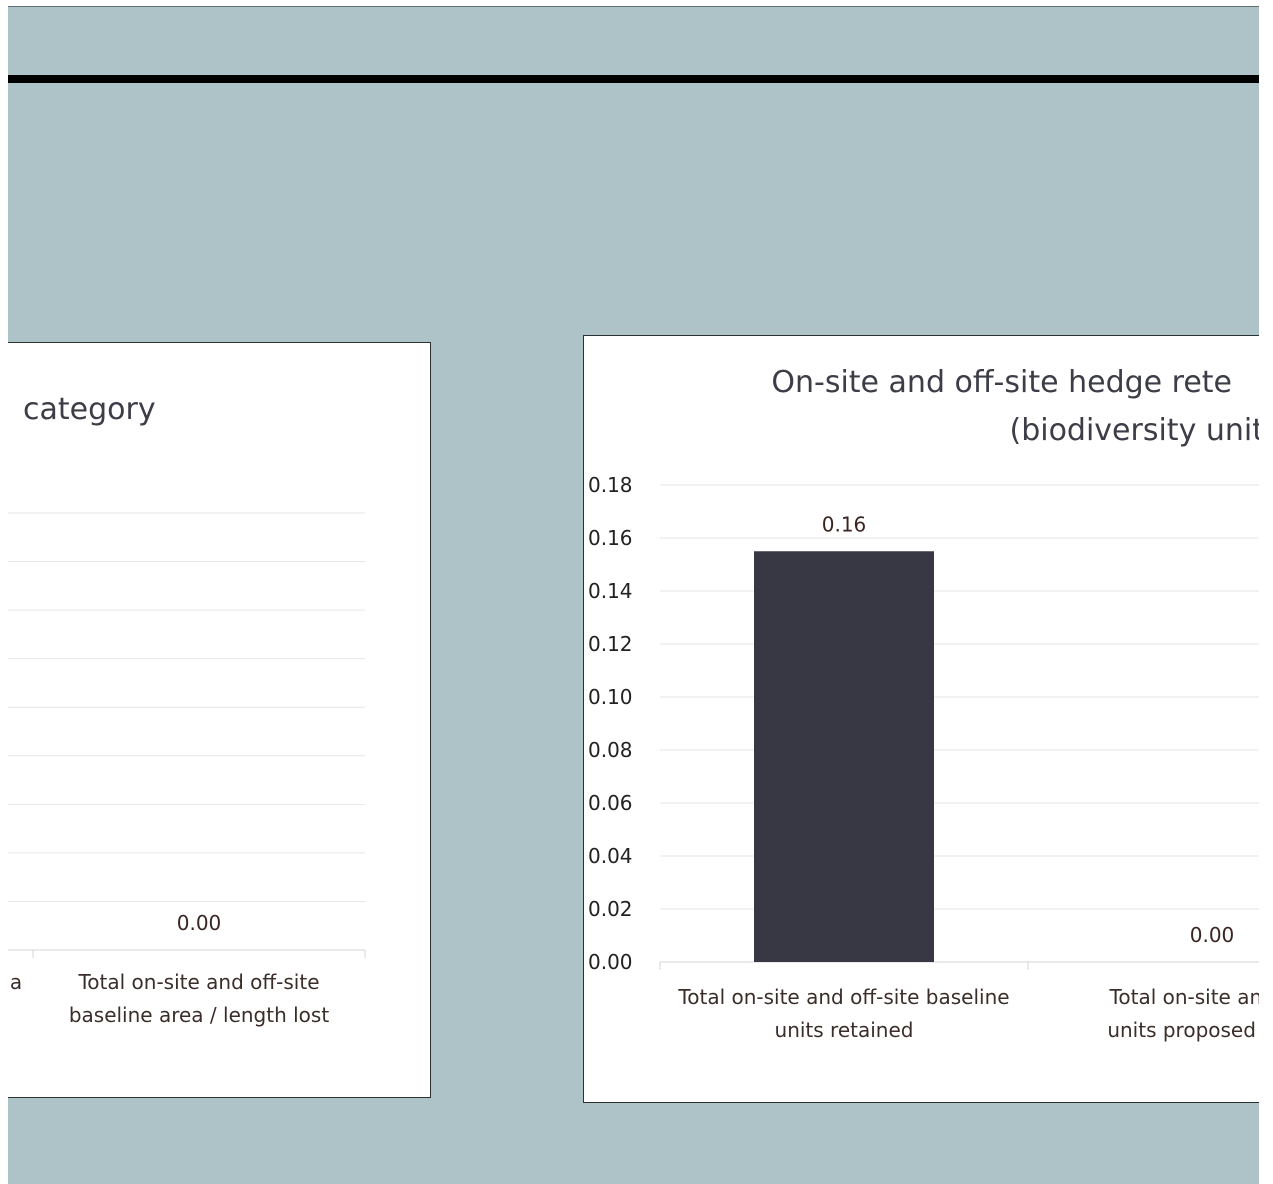  I want to click on y-tick-label: 0.08, so click(610, 750).